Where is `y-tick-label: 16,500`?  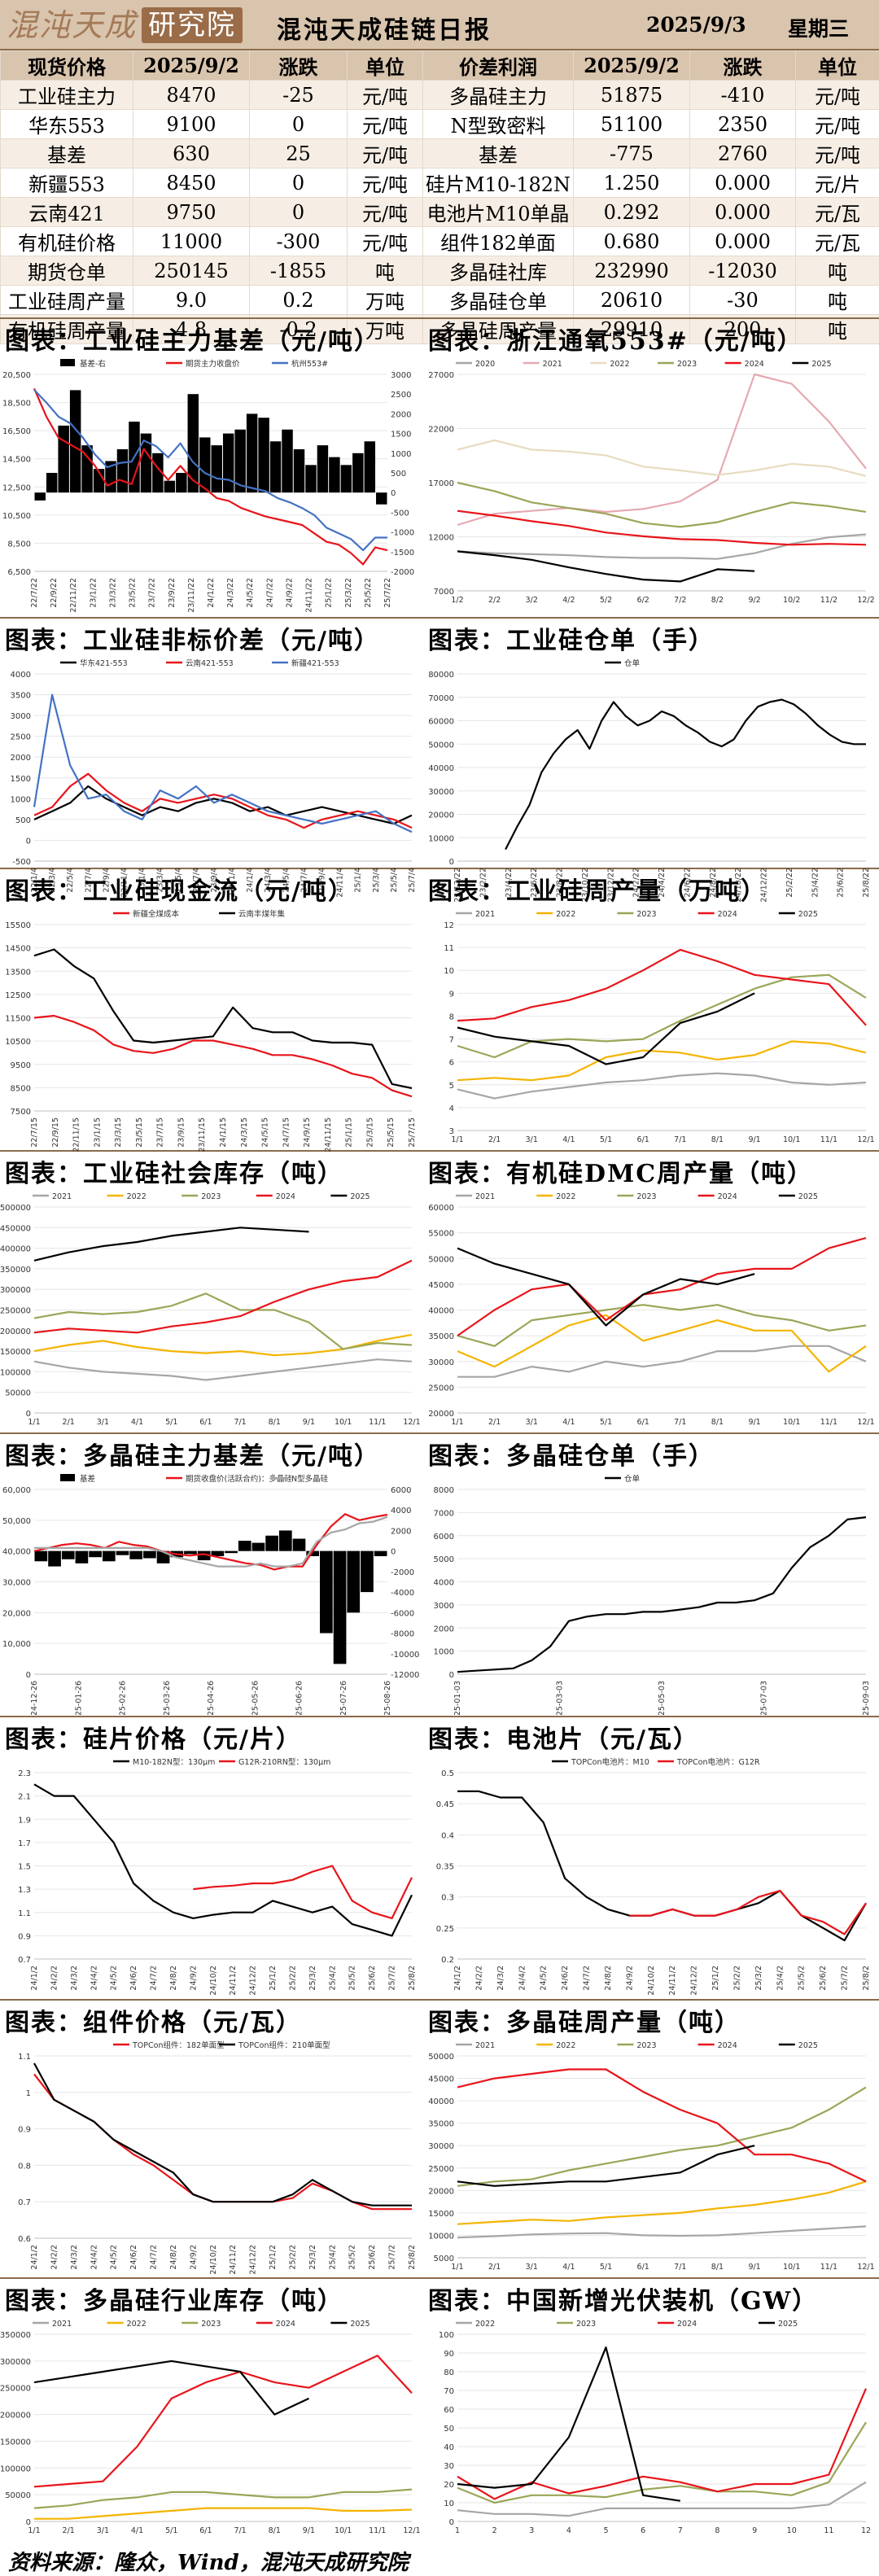
y-tick-label: 16,500 is located at coordinates (16, 431).